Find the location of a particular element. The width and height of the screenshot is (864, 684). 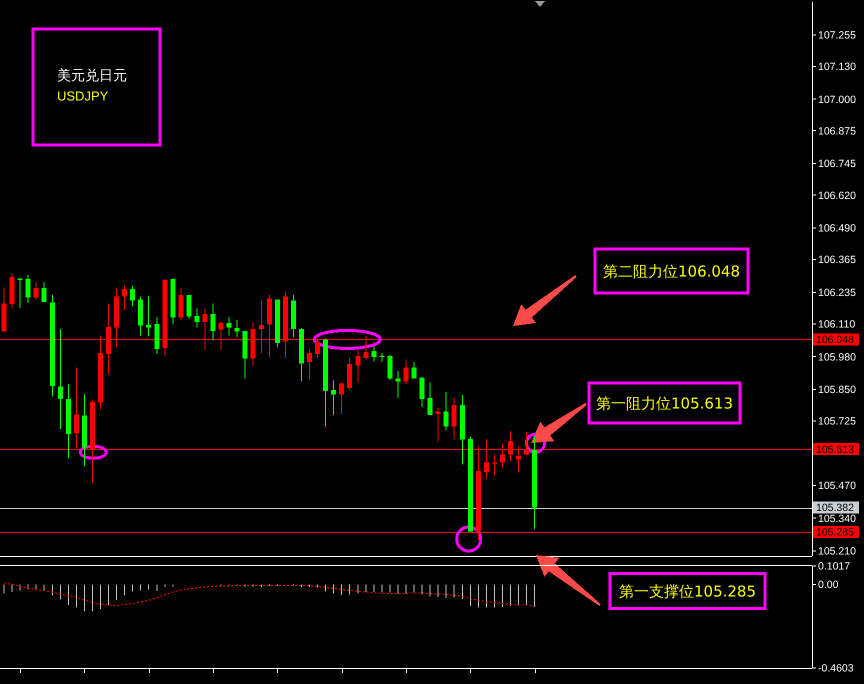

y-tick-label: 105.850 is located at coordinates (837, 390).